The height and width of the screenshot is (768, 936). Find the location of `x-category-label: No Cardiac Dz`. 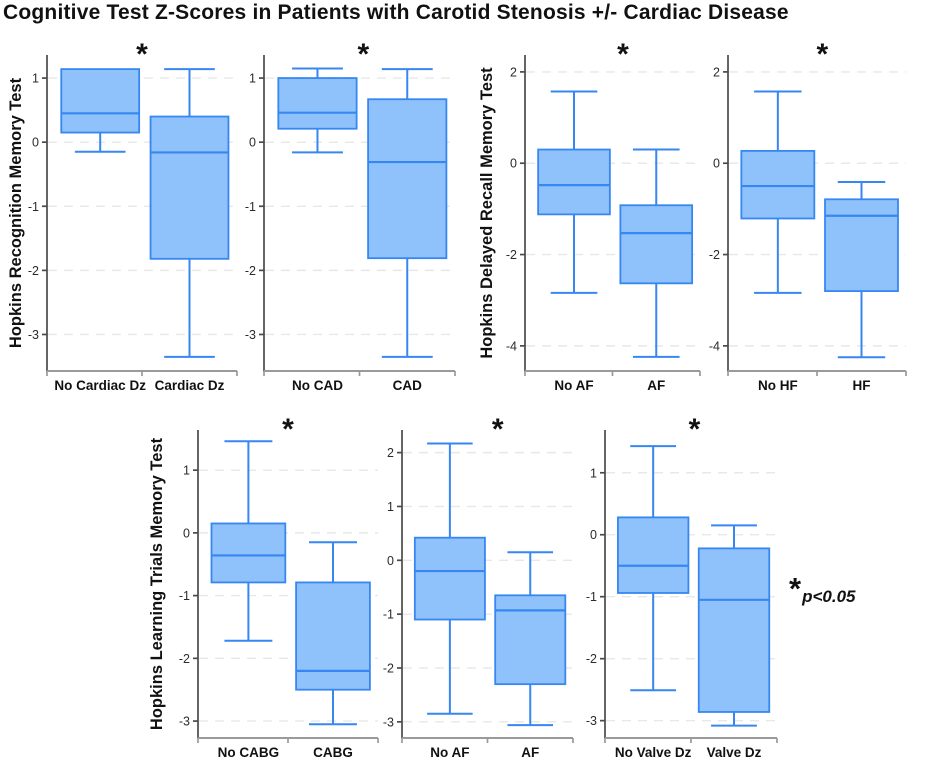

x-category-label: No Cardiac Dz is located at coordinates (100, 385).